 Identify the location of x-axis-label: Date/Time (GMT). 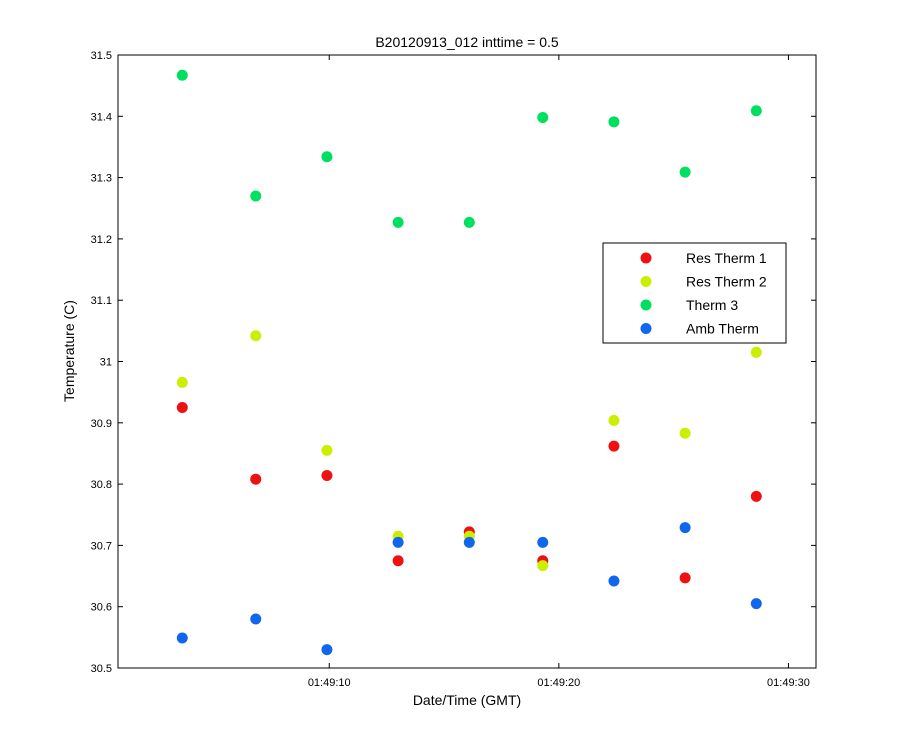
(467, 700).